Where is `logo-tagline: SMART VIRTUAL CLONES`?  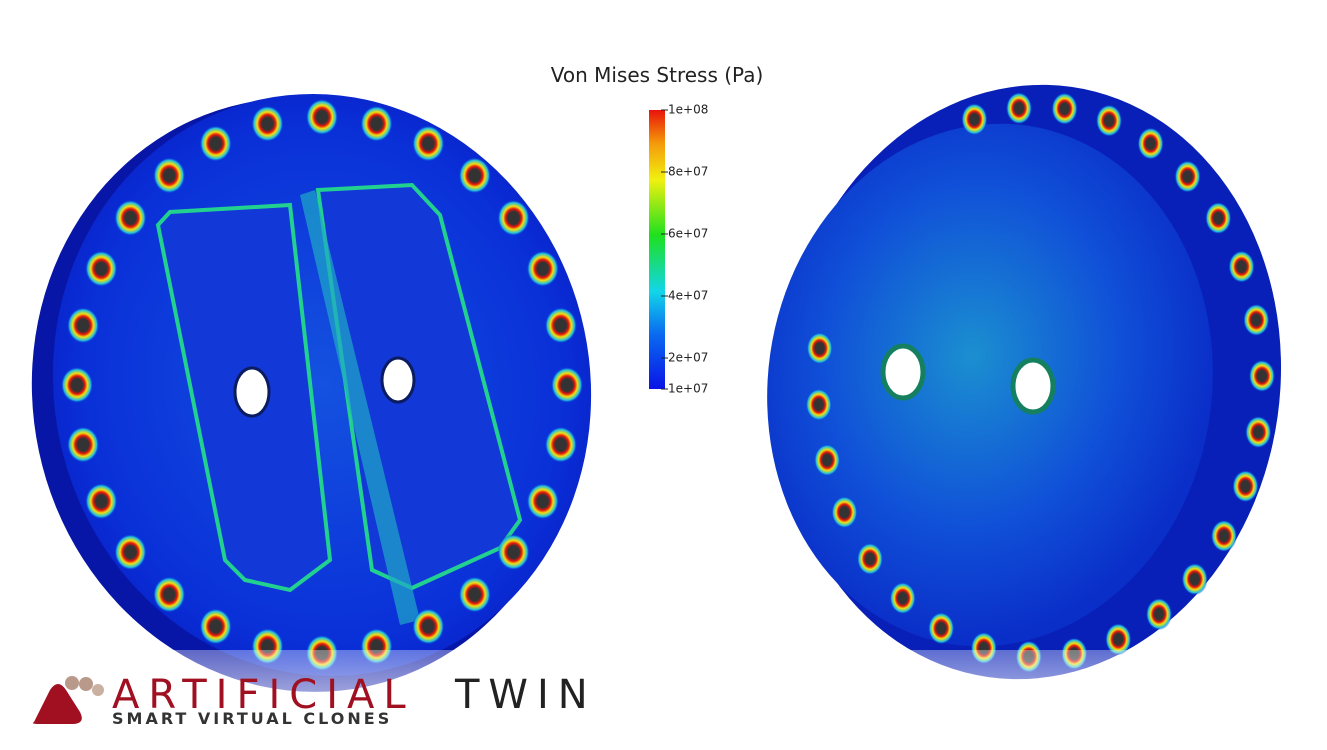
logo-tagline: SMART VIRTUAL CLONES is located at coordinates (252, 718).